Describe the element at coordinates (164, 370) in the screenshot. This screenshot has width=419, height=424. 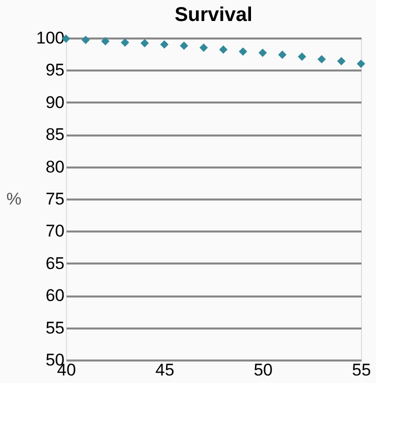
I see `x-tick-label: 45` at that location.